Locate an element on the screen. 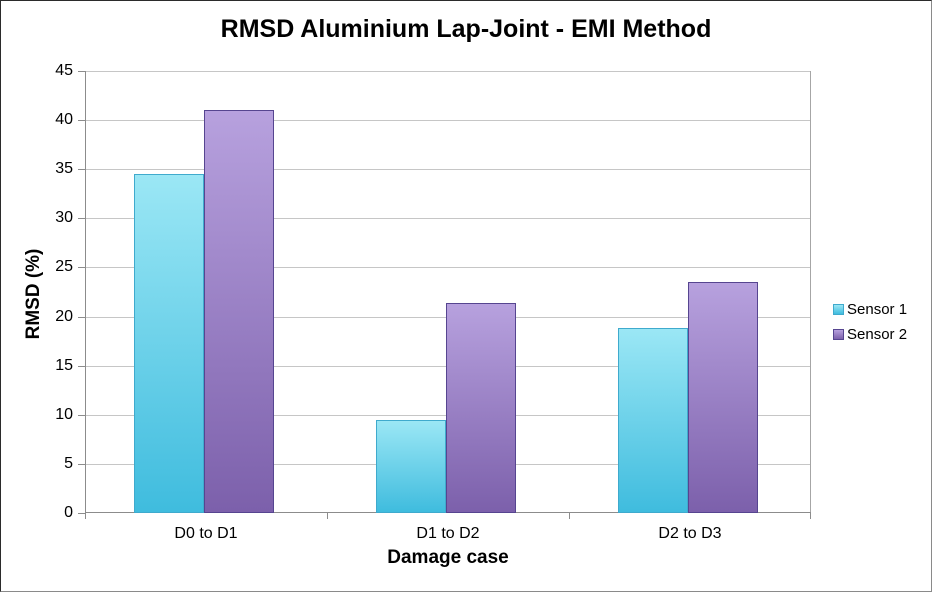  y-tick-label: 20 is located at coordinates (64, 316).